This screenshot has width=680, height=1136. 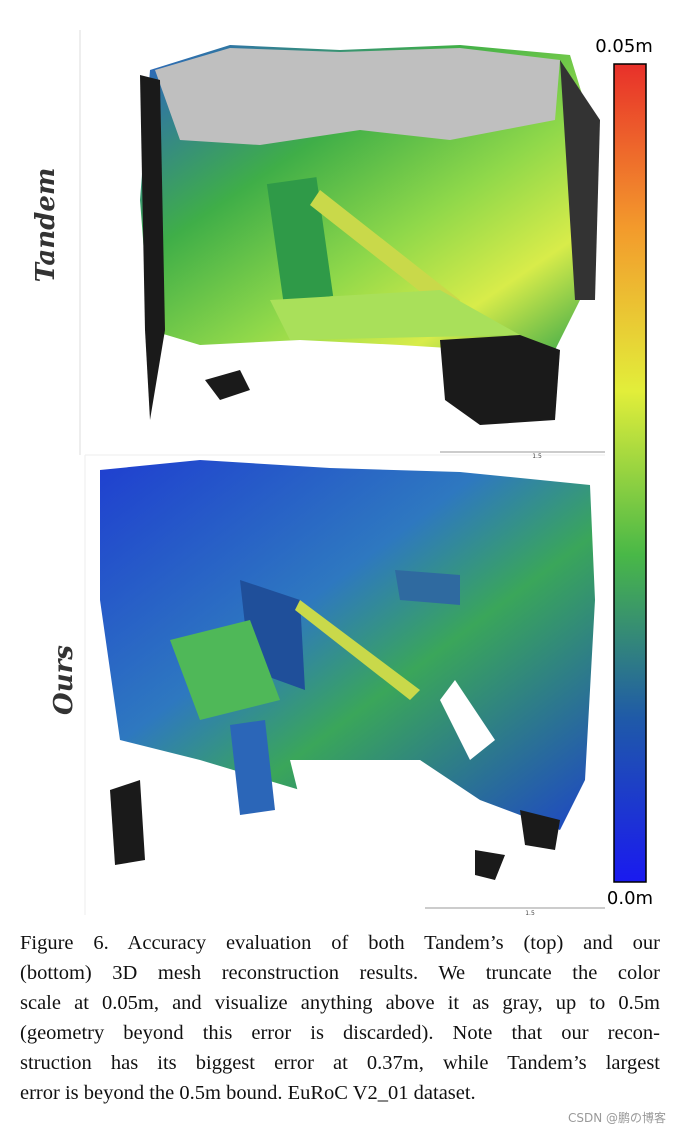 I want to click on row-label: Ours, so click(x=64, y=680).